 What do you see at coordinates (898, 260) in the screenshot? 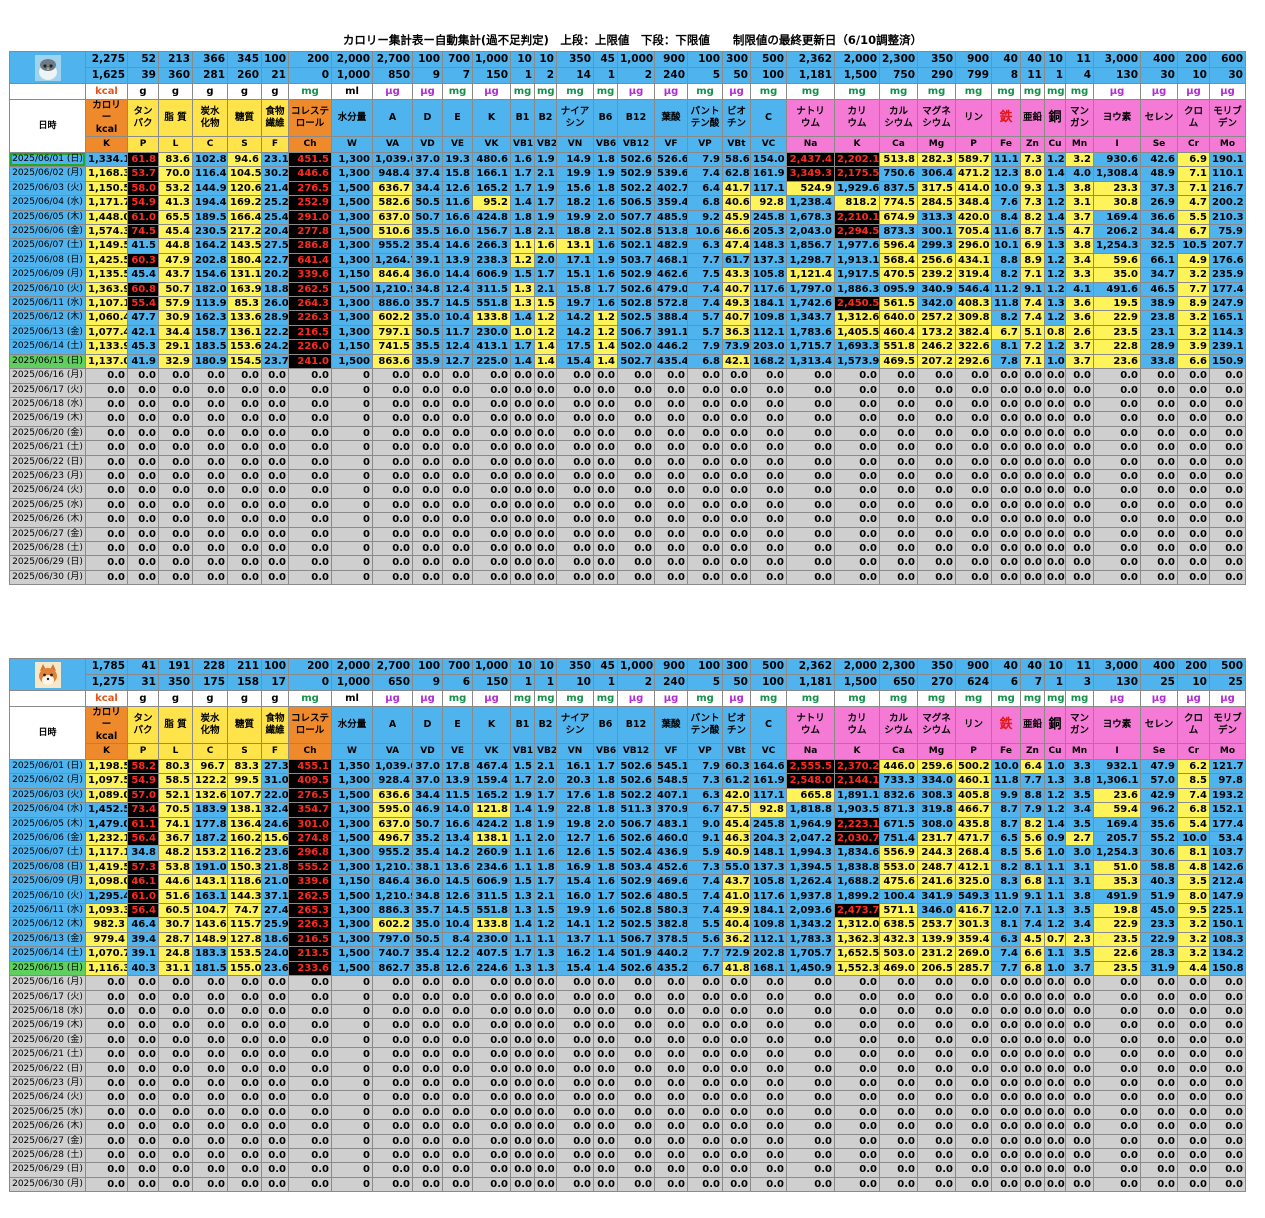
I see `value-cell: 568.4` at bounding box center [898, 260].